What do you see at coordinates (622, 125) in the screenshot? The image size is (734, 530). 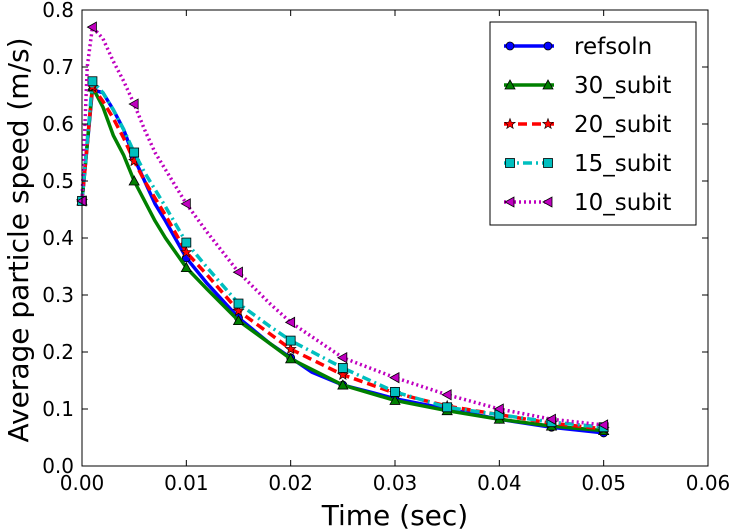 I see `legend-label-20_subit: 20_subit` at bounding box center [622, 125].